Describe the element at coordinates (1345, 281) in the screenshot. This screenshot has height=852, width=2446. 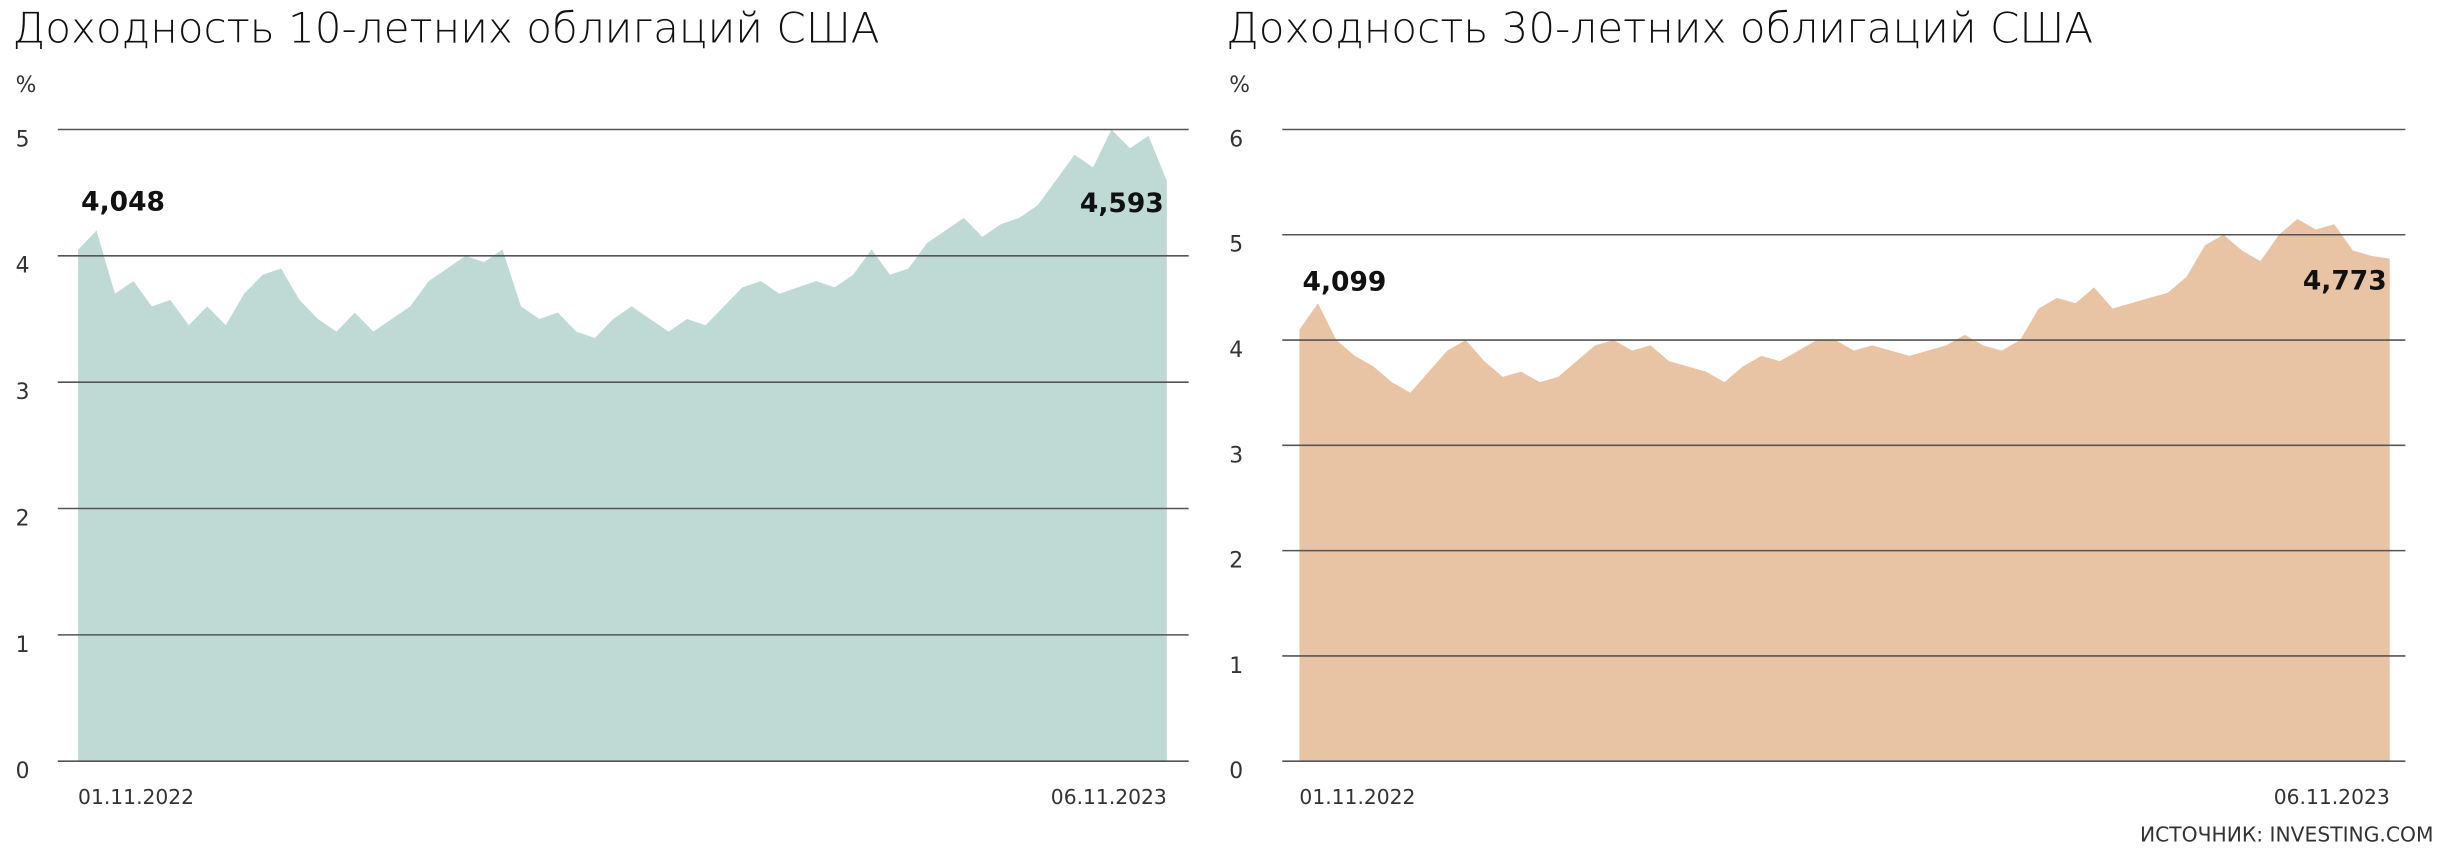
I see `value-label: 4,099` at that location.